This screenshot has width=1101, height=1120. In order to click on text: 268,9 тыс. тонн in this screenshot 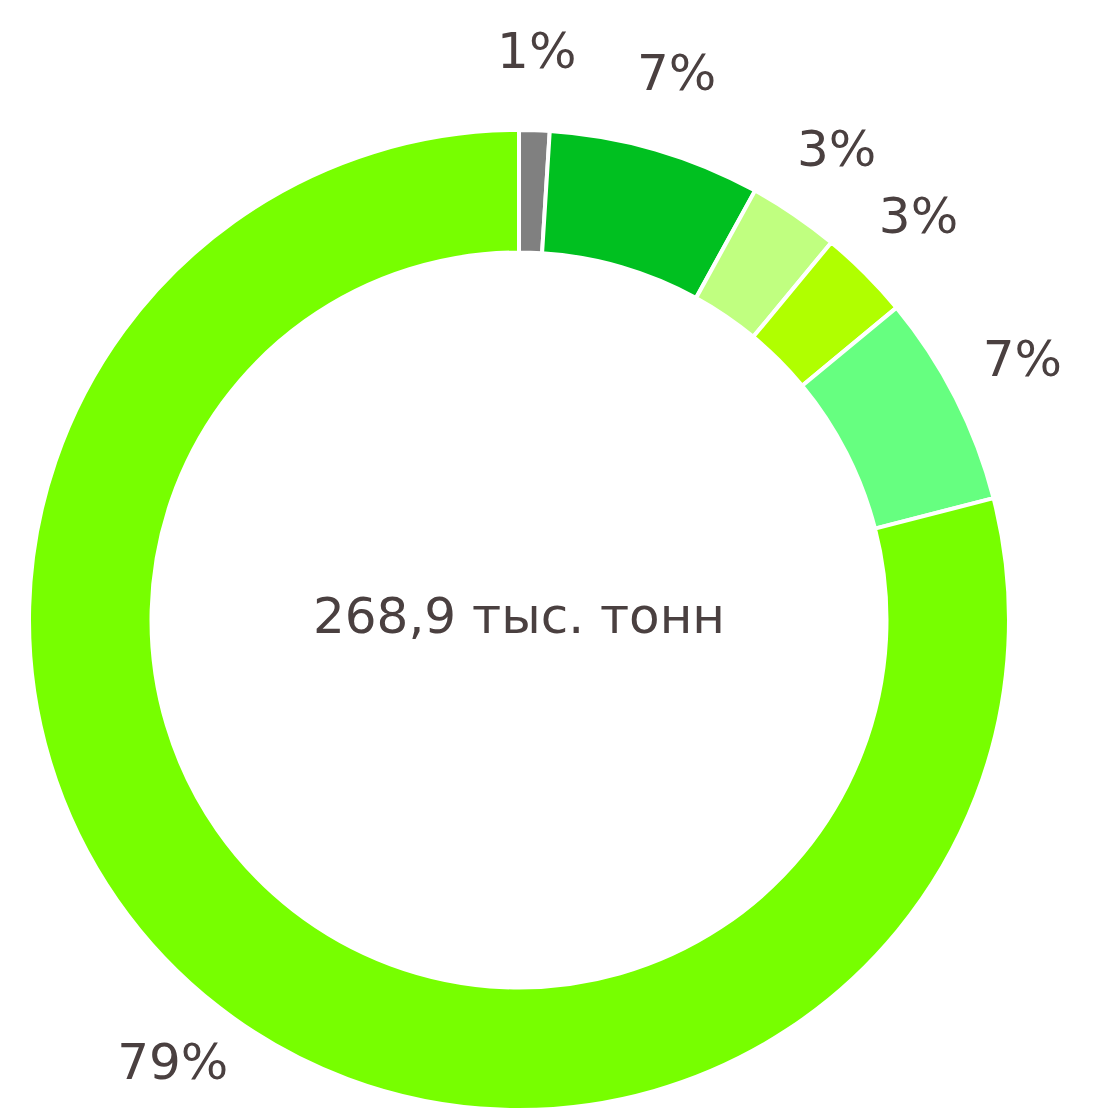, I will do `click(519, 615)`.